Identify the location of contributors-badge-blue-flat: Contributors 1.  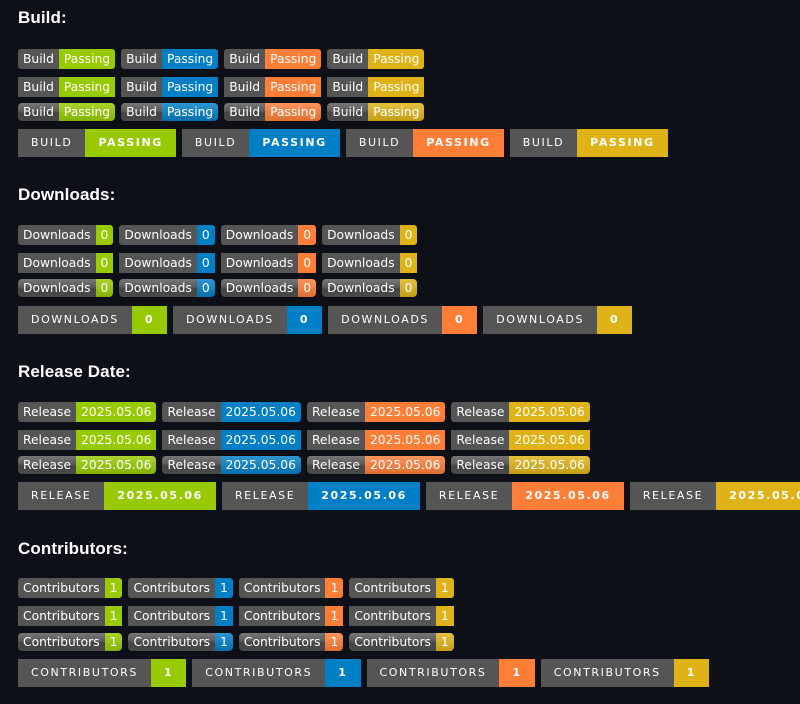
(180, 588).